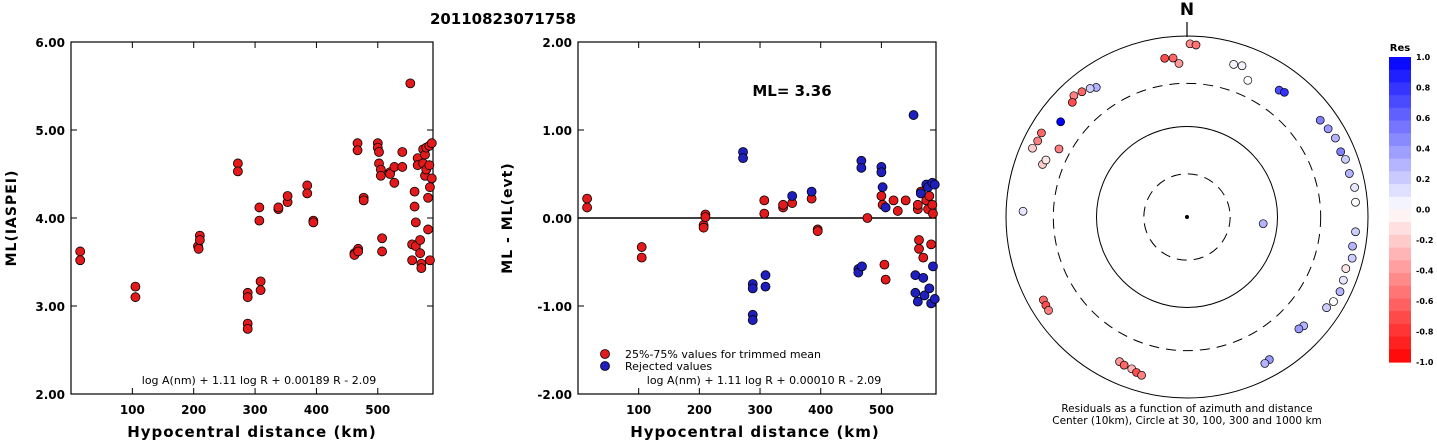  What do you see at coordinates (820, 410) in the screenshot?
I see `residual-x-tick-label: 400` at bounding box center [820, 410].